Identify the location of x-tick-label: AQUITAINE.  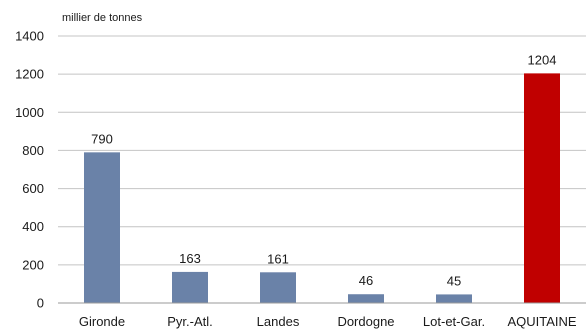
(541, 321).